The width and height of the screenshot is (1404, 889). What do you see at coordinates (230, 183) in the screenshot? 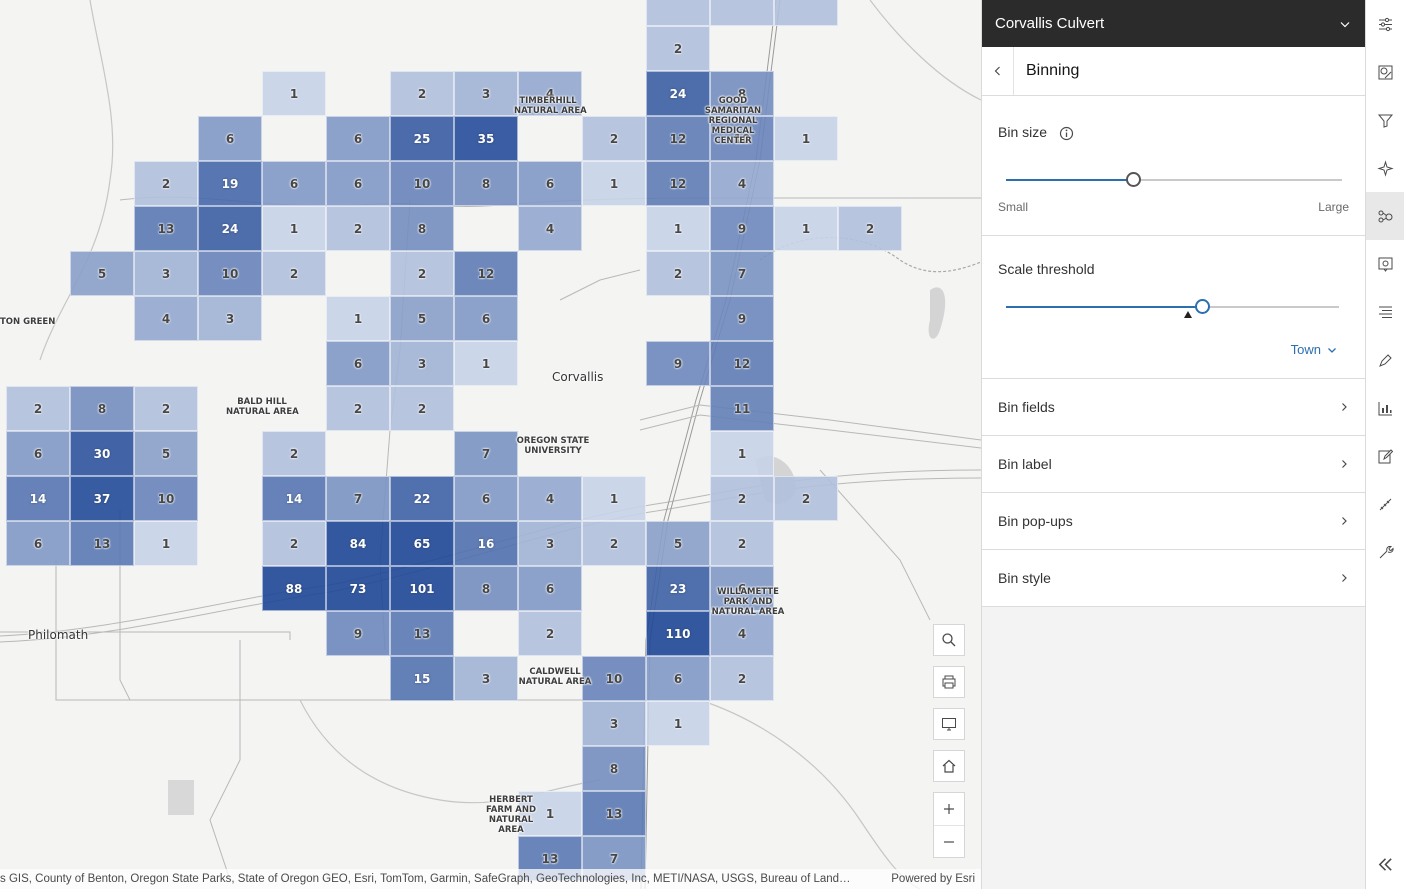
I see `bin-cell: 19` at bounding box center [230, 183].